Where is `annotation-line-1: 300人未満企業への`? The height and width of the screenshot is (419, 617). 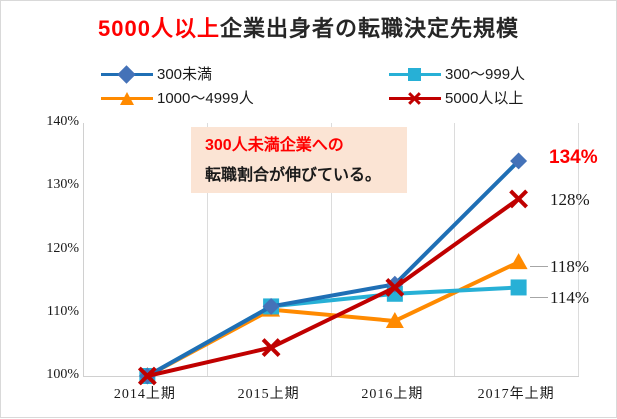 annotation-line-1: 300人未満企業への is located at coordinates (302, 146).